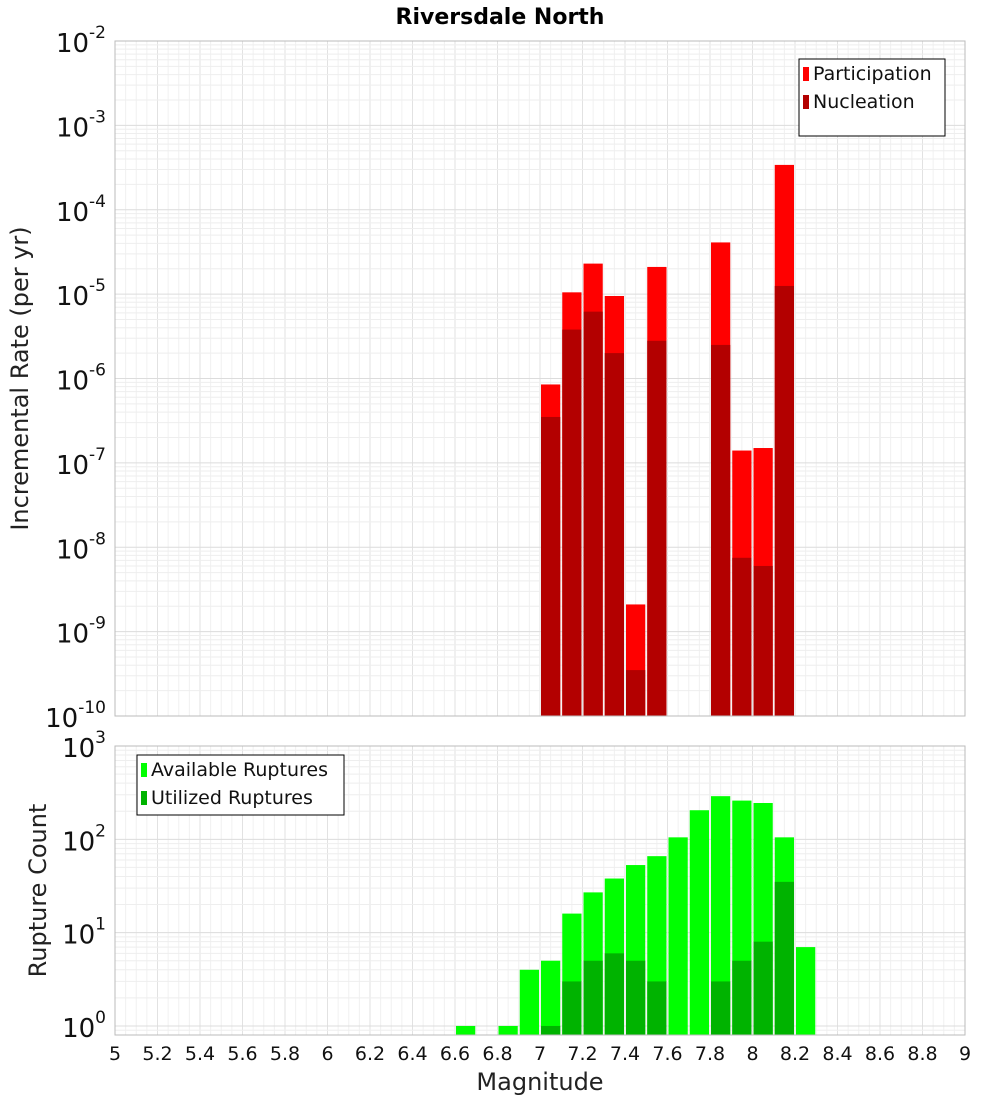  What do you see at coordinates (667, 500) in the screenshot?
I see `series-nucleation` at bounding box center [667, 500].